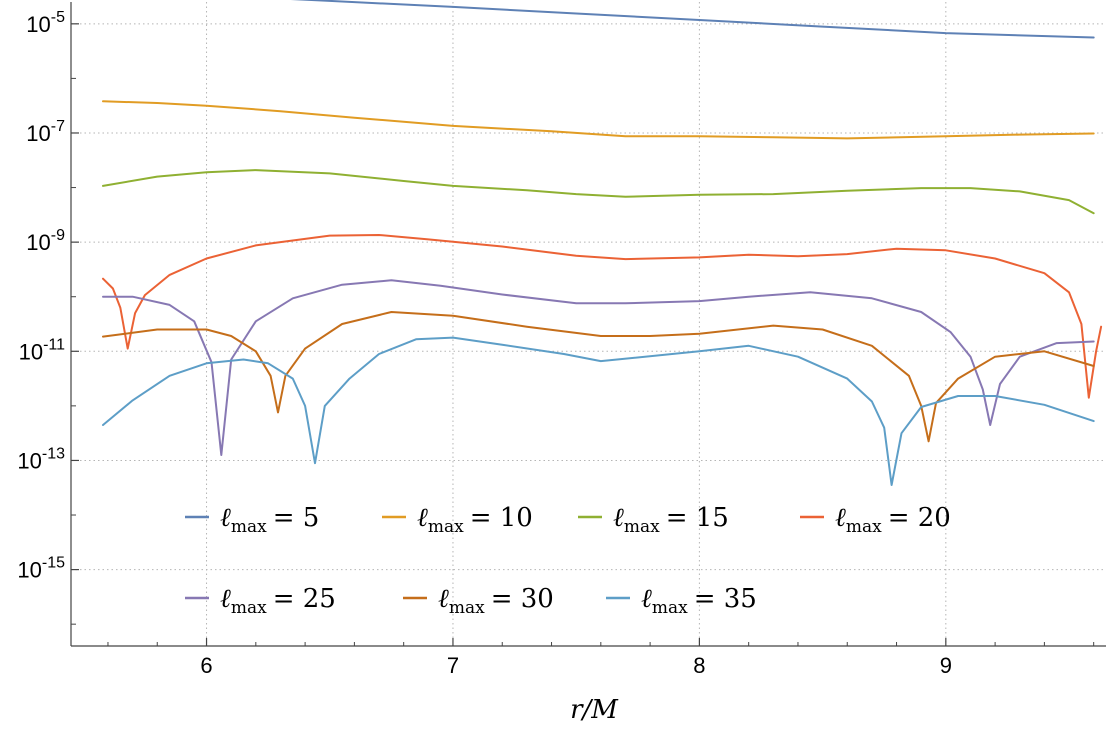  Describe the element at coordinates (45, 132) in the screenshot. I see `y-tick-label: 10⁻⁷` at that location.